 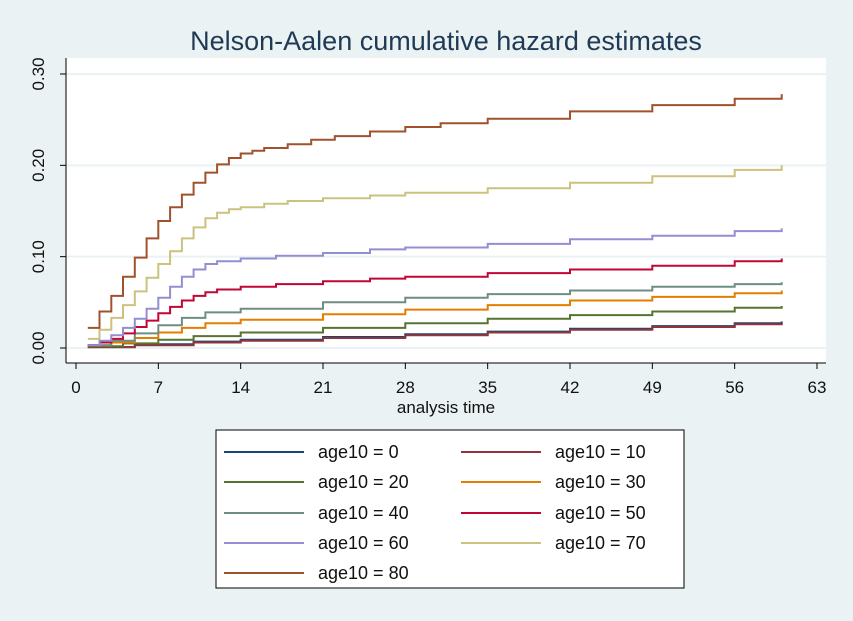 What do you see at coordinates (323, 387) in the screenshot?
I see `x-tick-label: 21` at bounding box center [323, 387].